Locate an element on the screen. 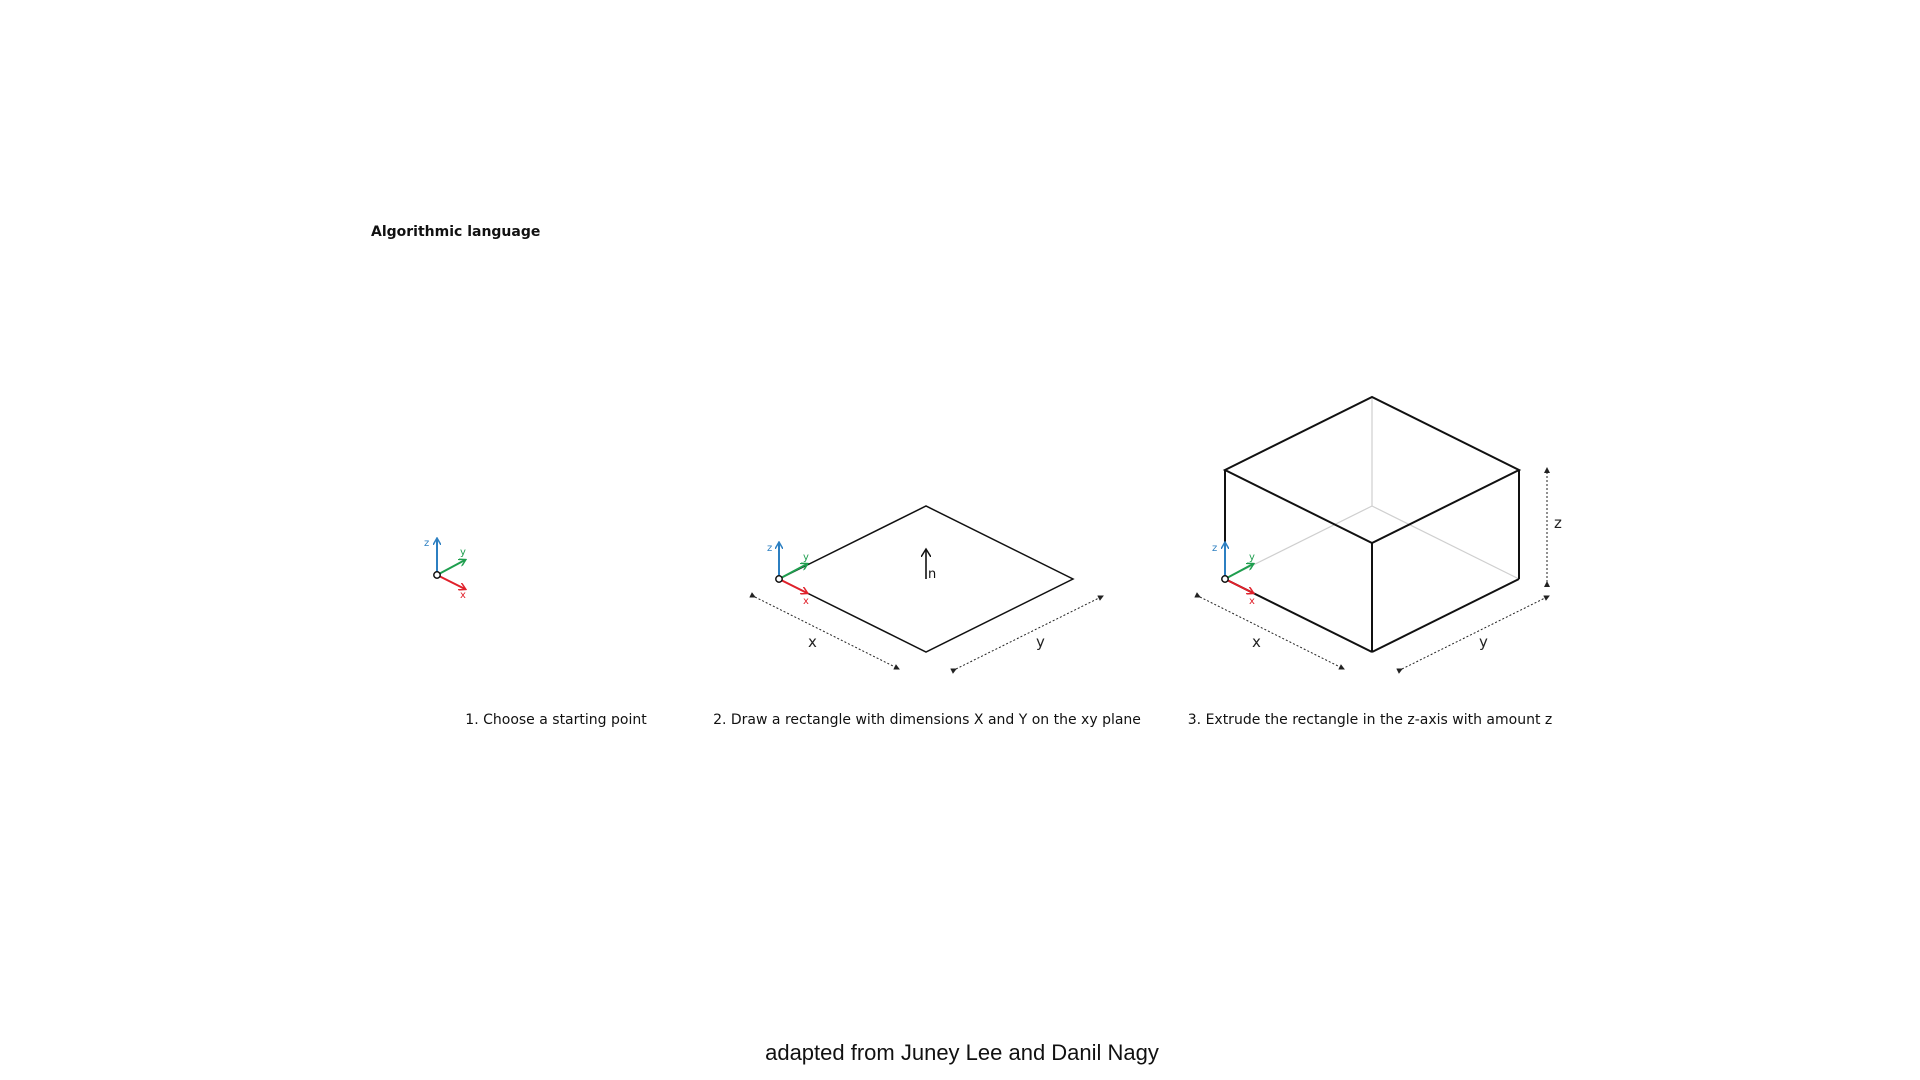 The image size is (1920, 1080). normal-label: n is located at coordinates (932, 574).